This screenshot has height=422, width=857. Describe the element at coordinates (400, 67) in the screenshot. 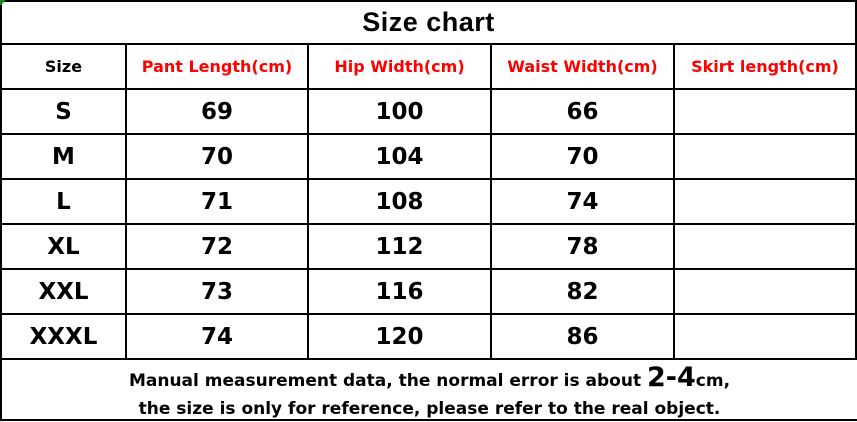

I see `column-header-hip-width: Hip Width(cm)` at that location.